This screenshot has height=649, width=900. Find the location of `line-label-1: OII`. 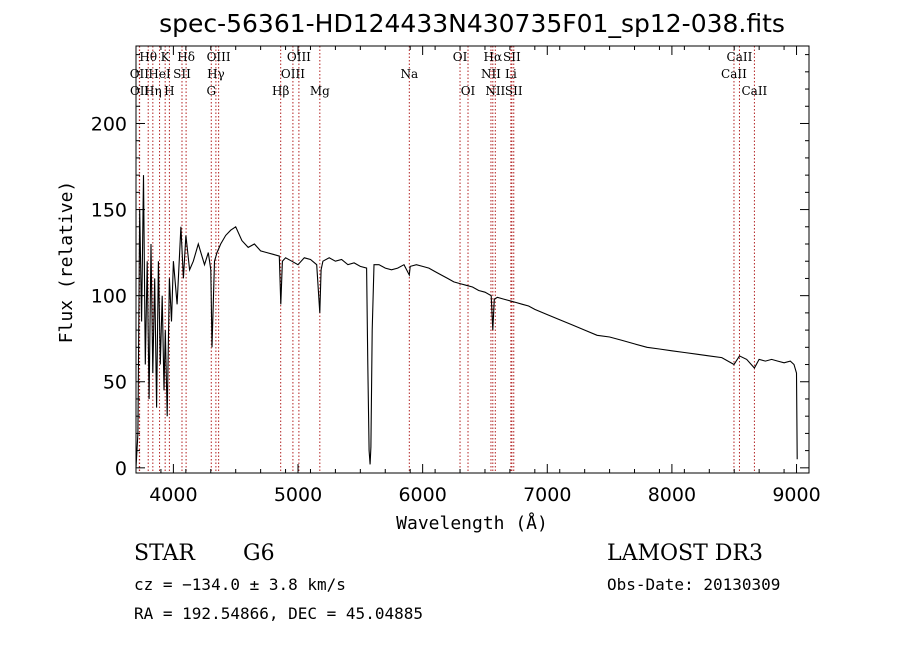

line-label-1: OII is located at coordinates (140, 74).